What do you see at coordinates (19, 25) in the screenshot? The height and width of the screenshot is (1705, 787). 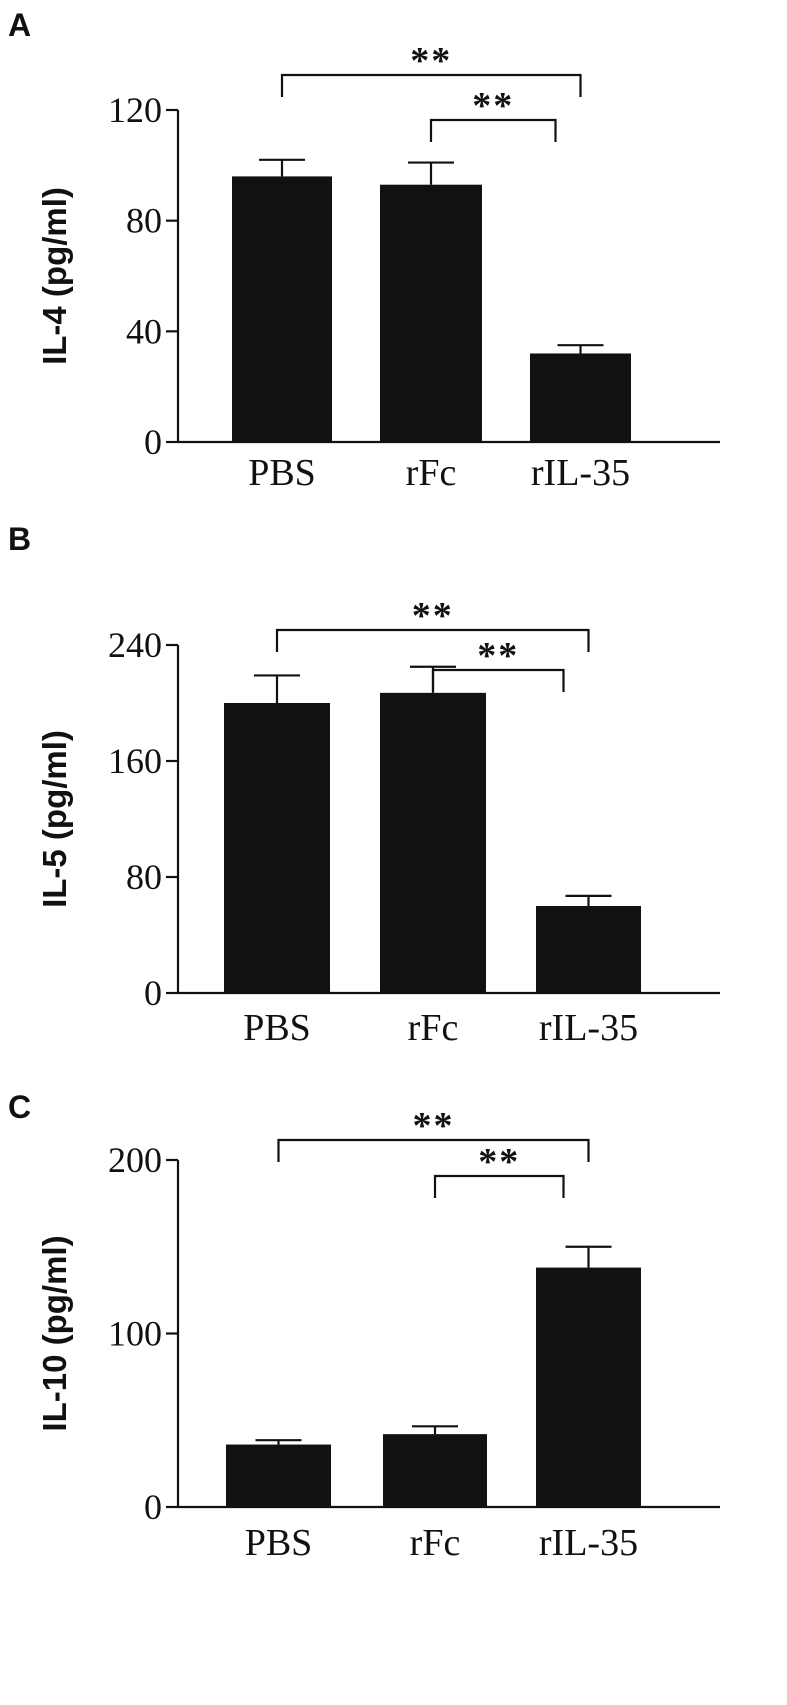 I see `panel-letter: A` at bounding box center [19, 25].